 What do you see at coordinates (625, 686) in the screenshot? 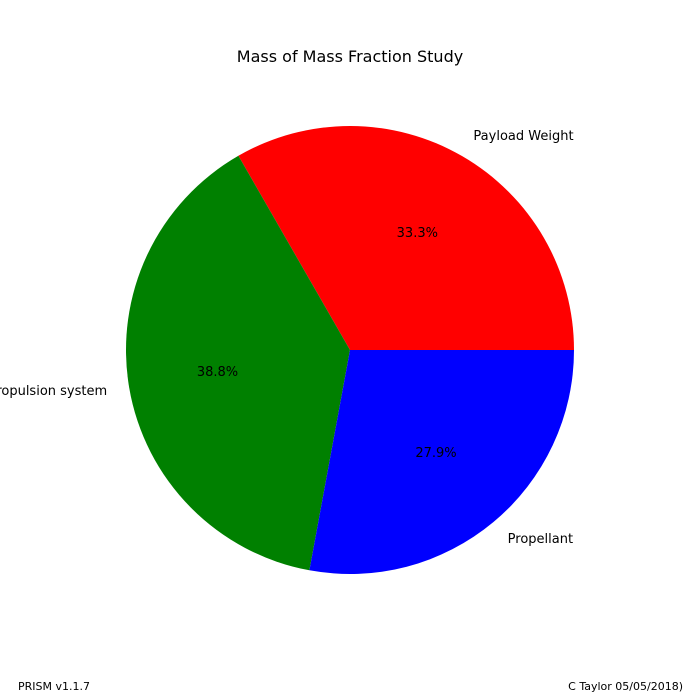
I see `footer-author-date: C Taylor 05/05/2018)` at bounding box center [625, 686].